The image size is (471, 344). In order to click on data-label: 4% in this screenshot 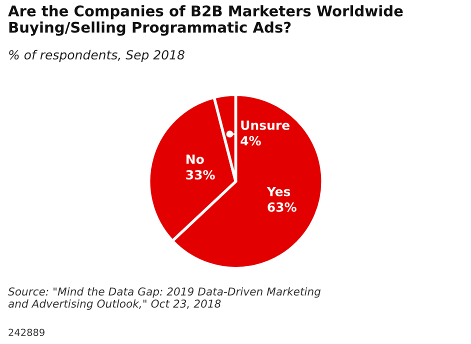, I will do `click(250, 141)`.